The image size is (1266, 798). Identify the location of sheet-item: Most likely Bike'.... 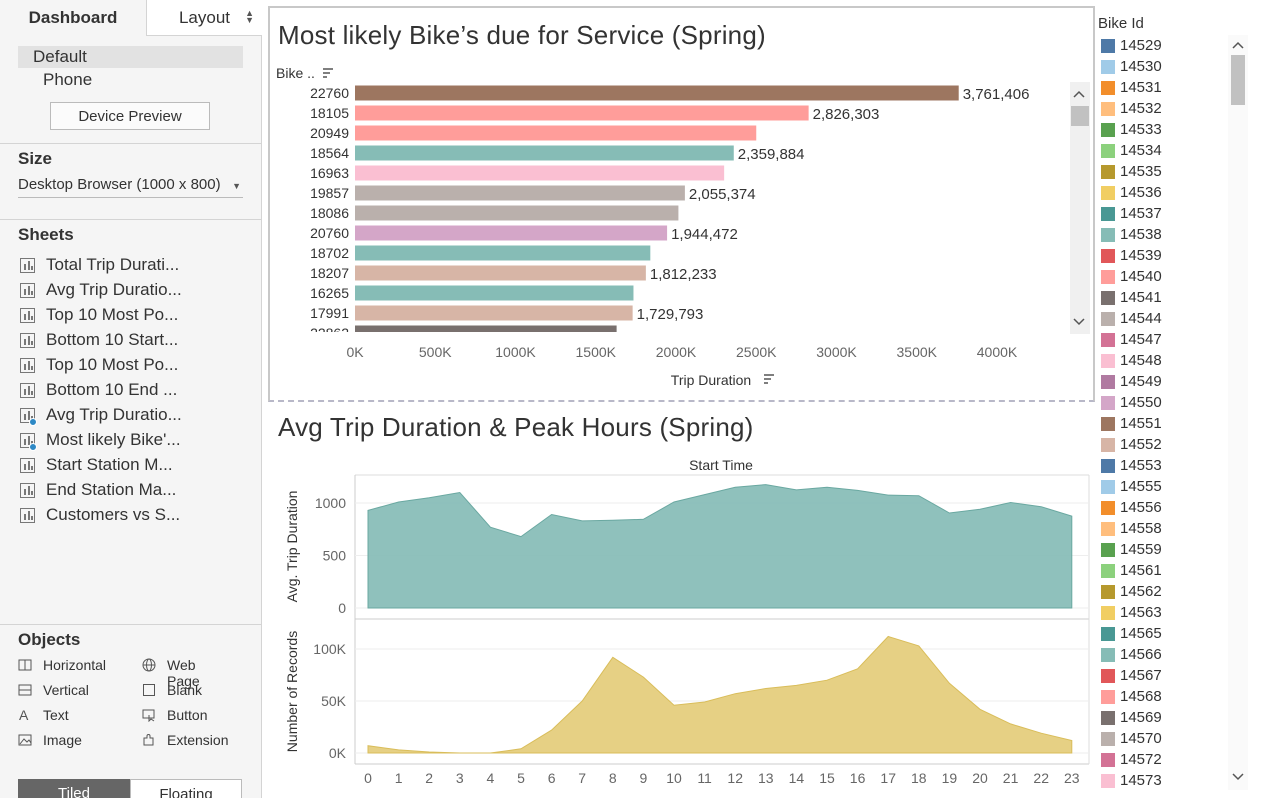
(135, 441).